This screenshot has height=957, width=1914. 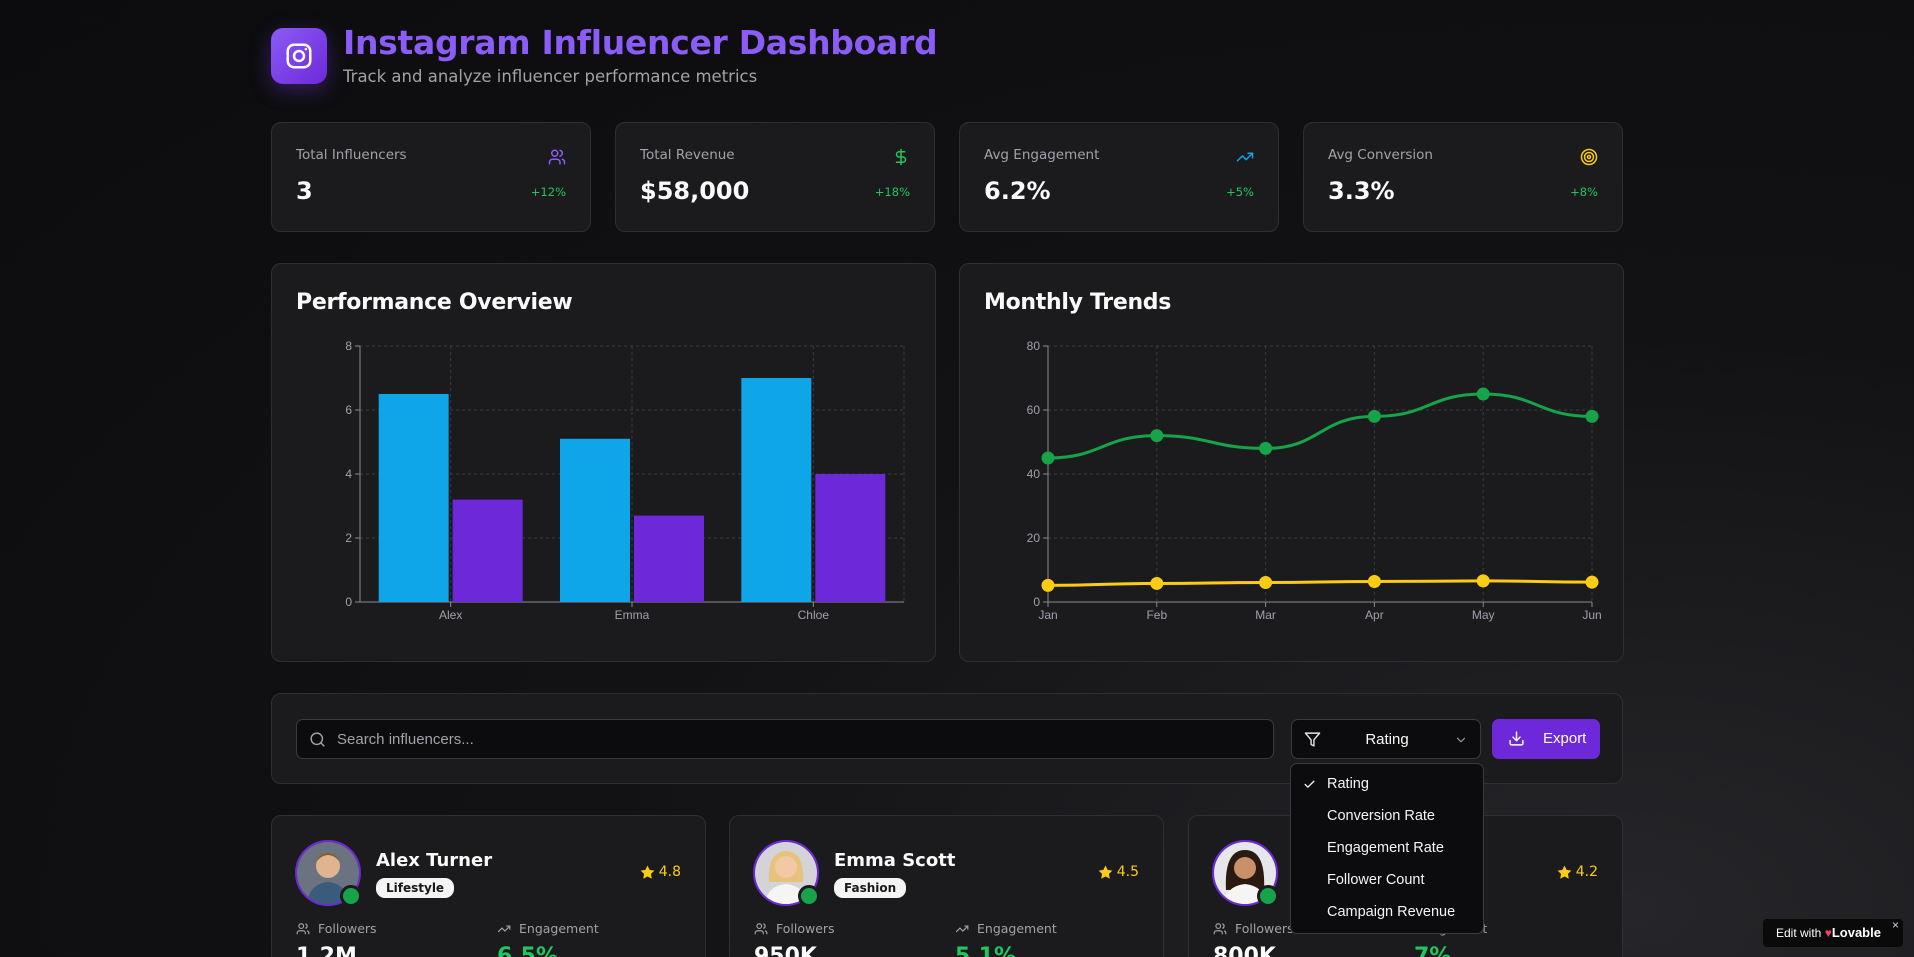 What do you see at coordinates (1034, 346) in the screenshot?
I see `y-tick-label: 80` at bounding box center [1034, 346].